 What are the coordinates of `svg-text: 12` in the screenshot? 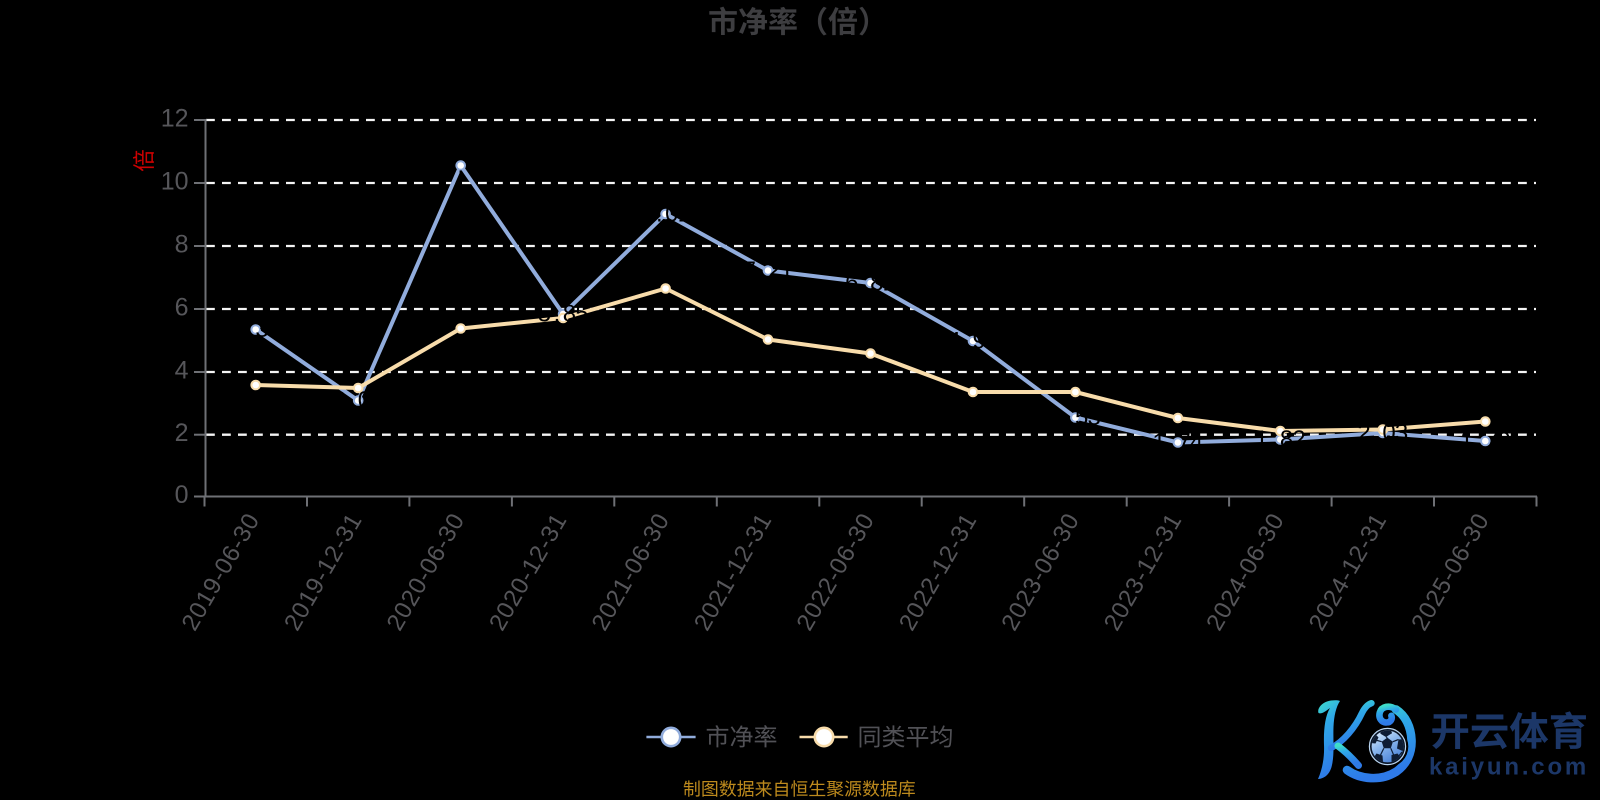 It's located at (175, 119).